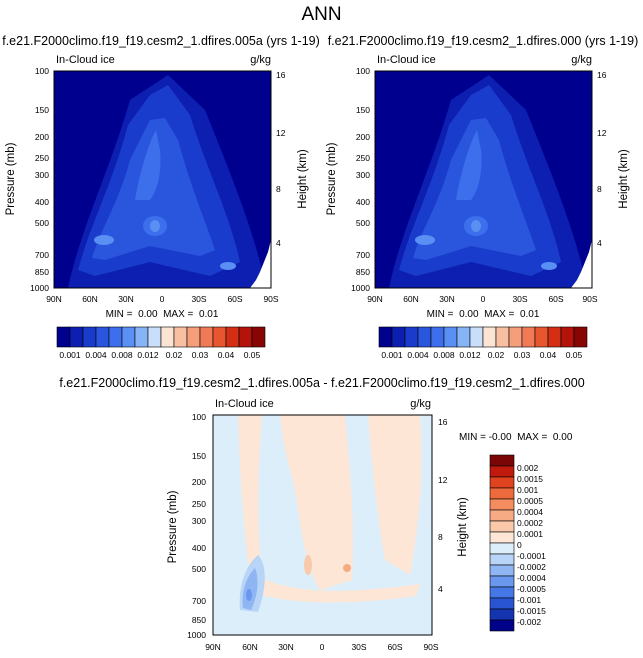  I want to click on panel-2-ground-mask, so click(581, 264).